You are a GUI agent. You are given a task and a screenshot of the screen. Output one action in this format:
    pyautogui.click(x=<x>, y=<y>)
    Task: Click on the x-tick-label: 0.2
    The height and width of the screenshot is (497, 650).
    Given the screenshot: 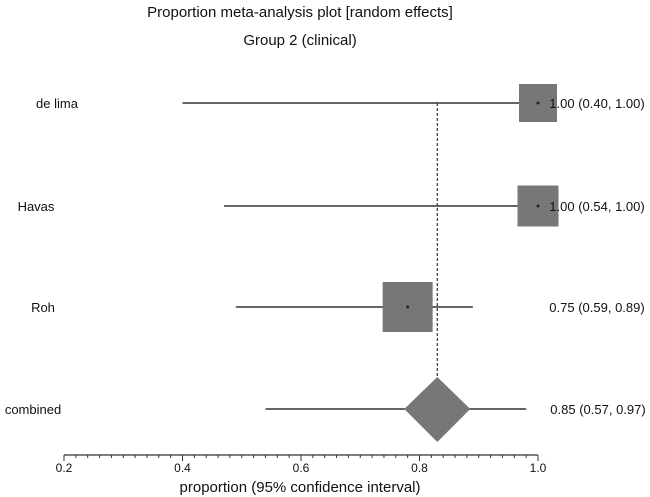 What is the action you would take?
    pyautogui.click(x=64, y=468)
    